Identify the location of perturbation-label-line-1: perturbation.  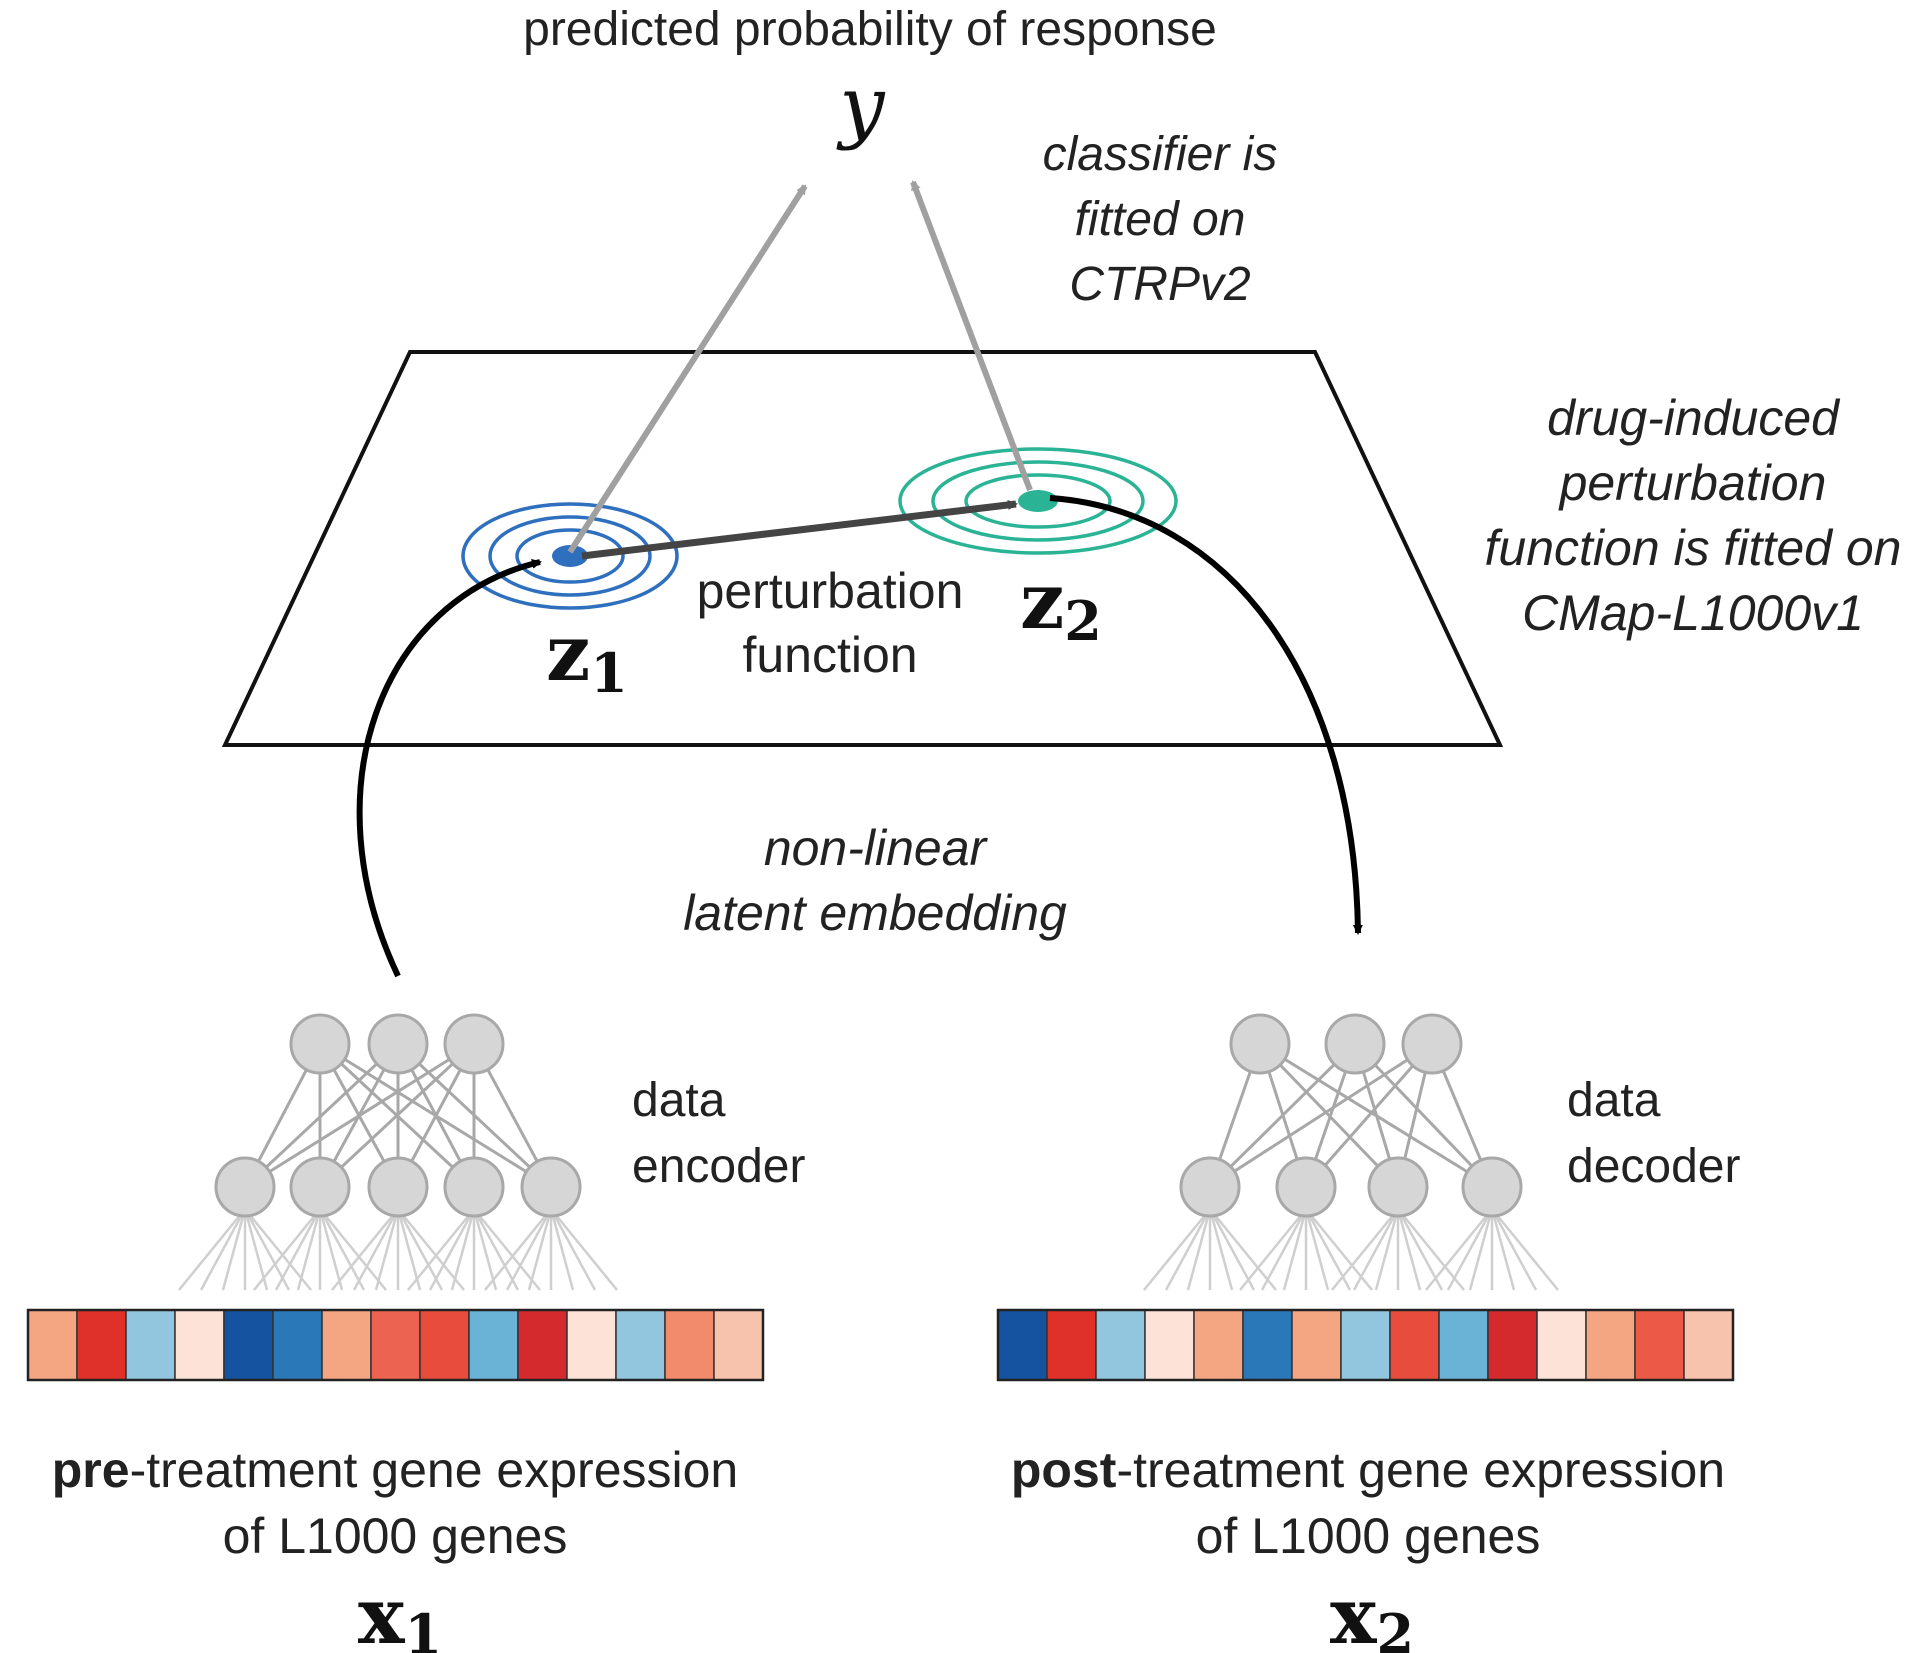
(830, 591).